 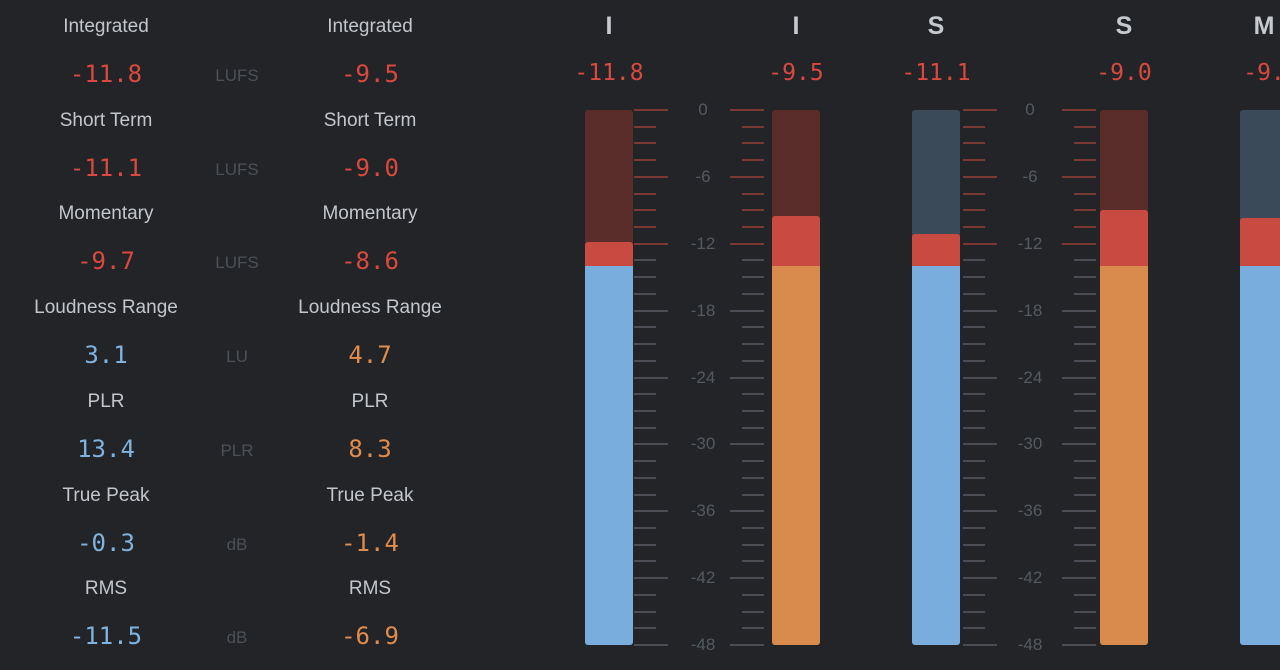 I want to click on plr-value-right: 8.3, so click(x=370, y=448).